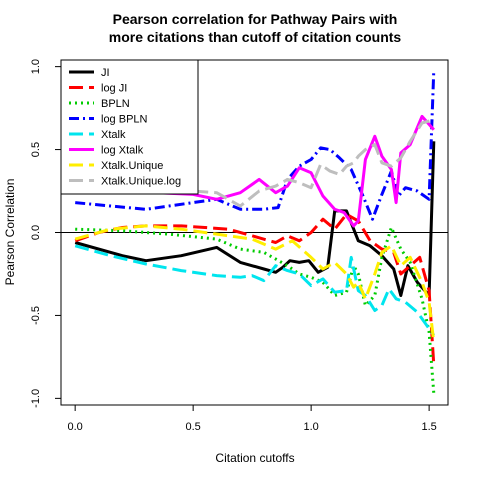  Describe the element at coordinates (36, 66) in the screenshot. I see `y-tick-label: 1.0` at that location.